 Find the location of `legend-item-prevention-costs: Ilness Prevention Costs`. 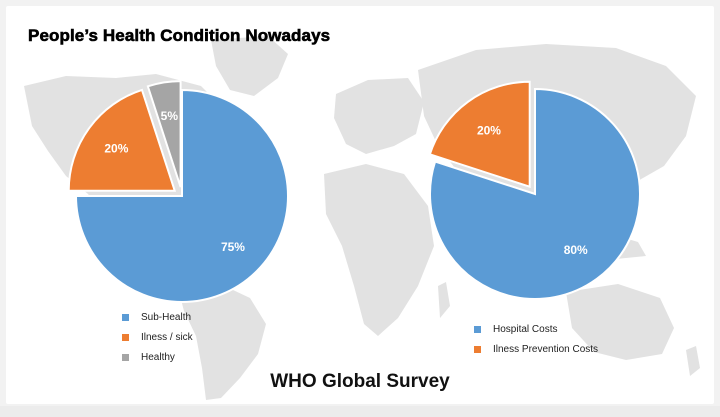

legend-item-prevention-costs: Ilness Prevention Costs is located at coordinates (536, 349).